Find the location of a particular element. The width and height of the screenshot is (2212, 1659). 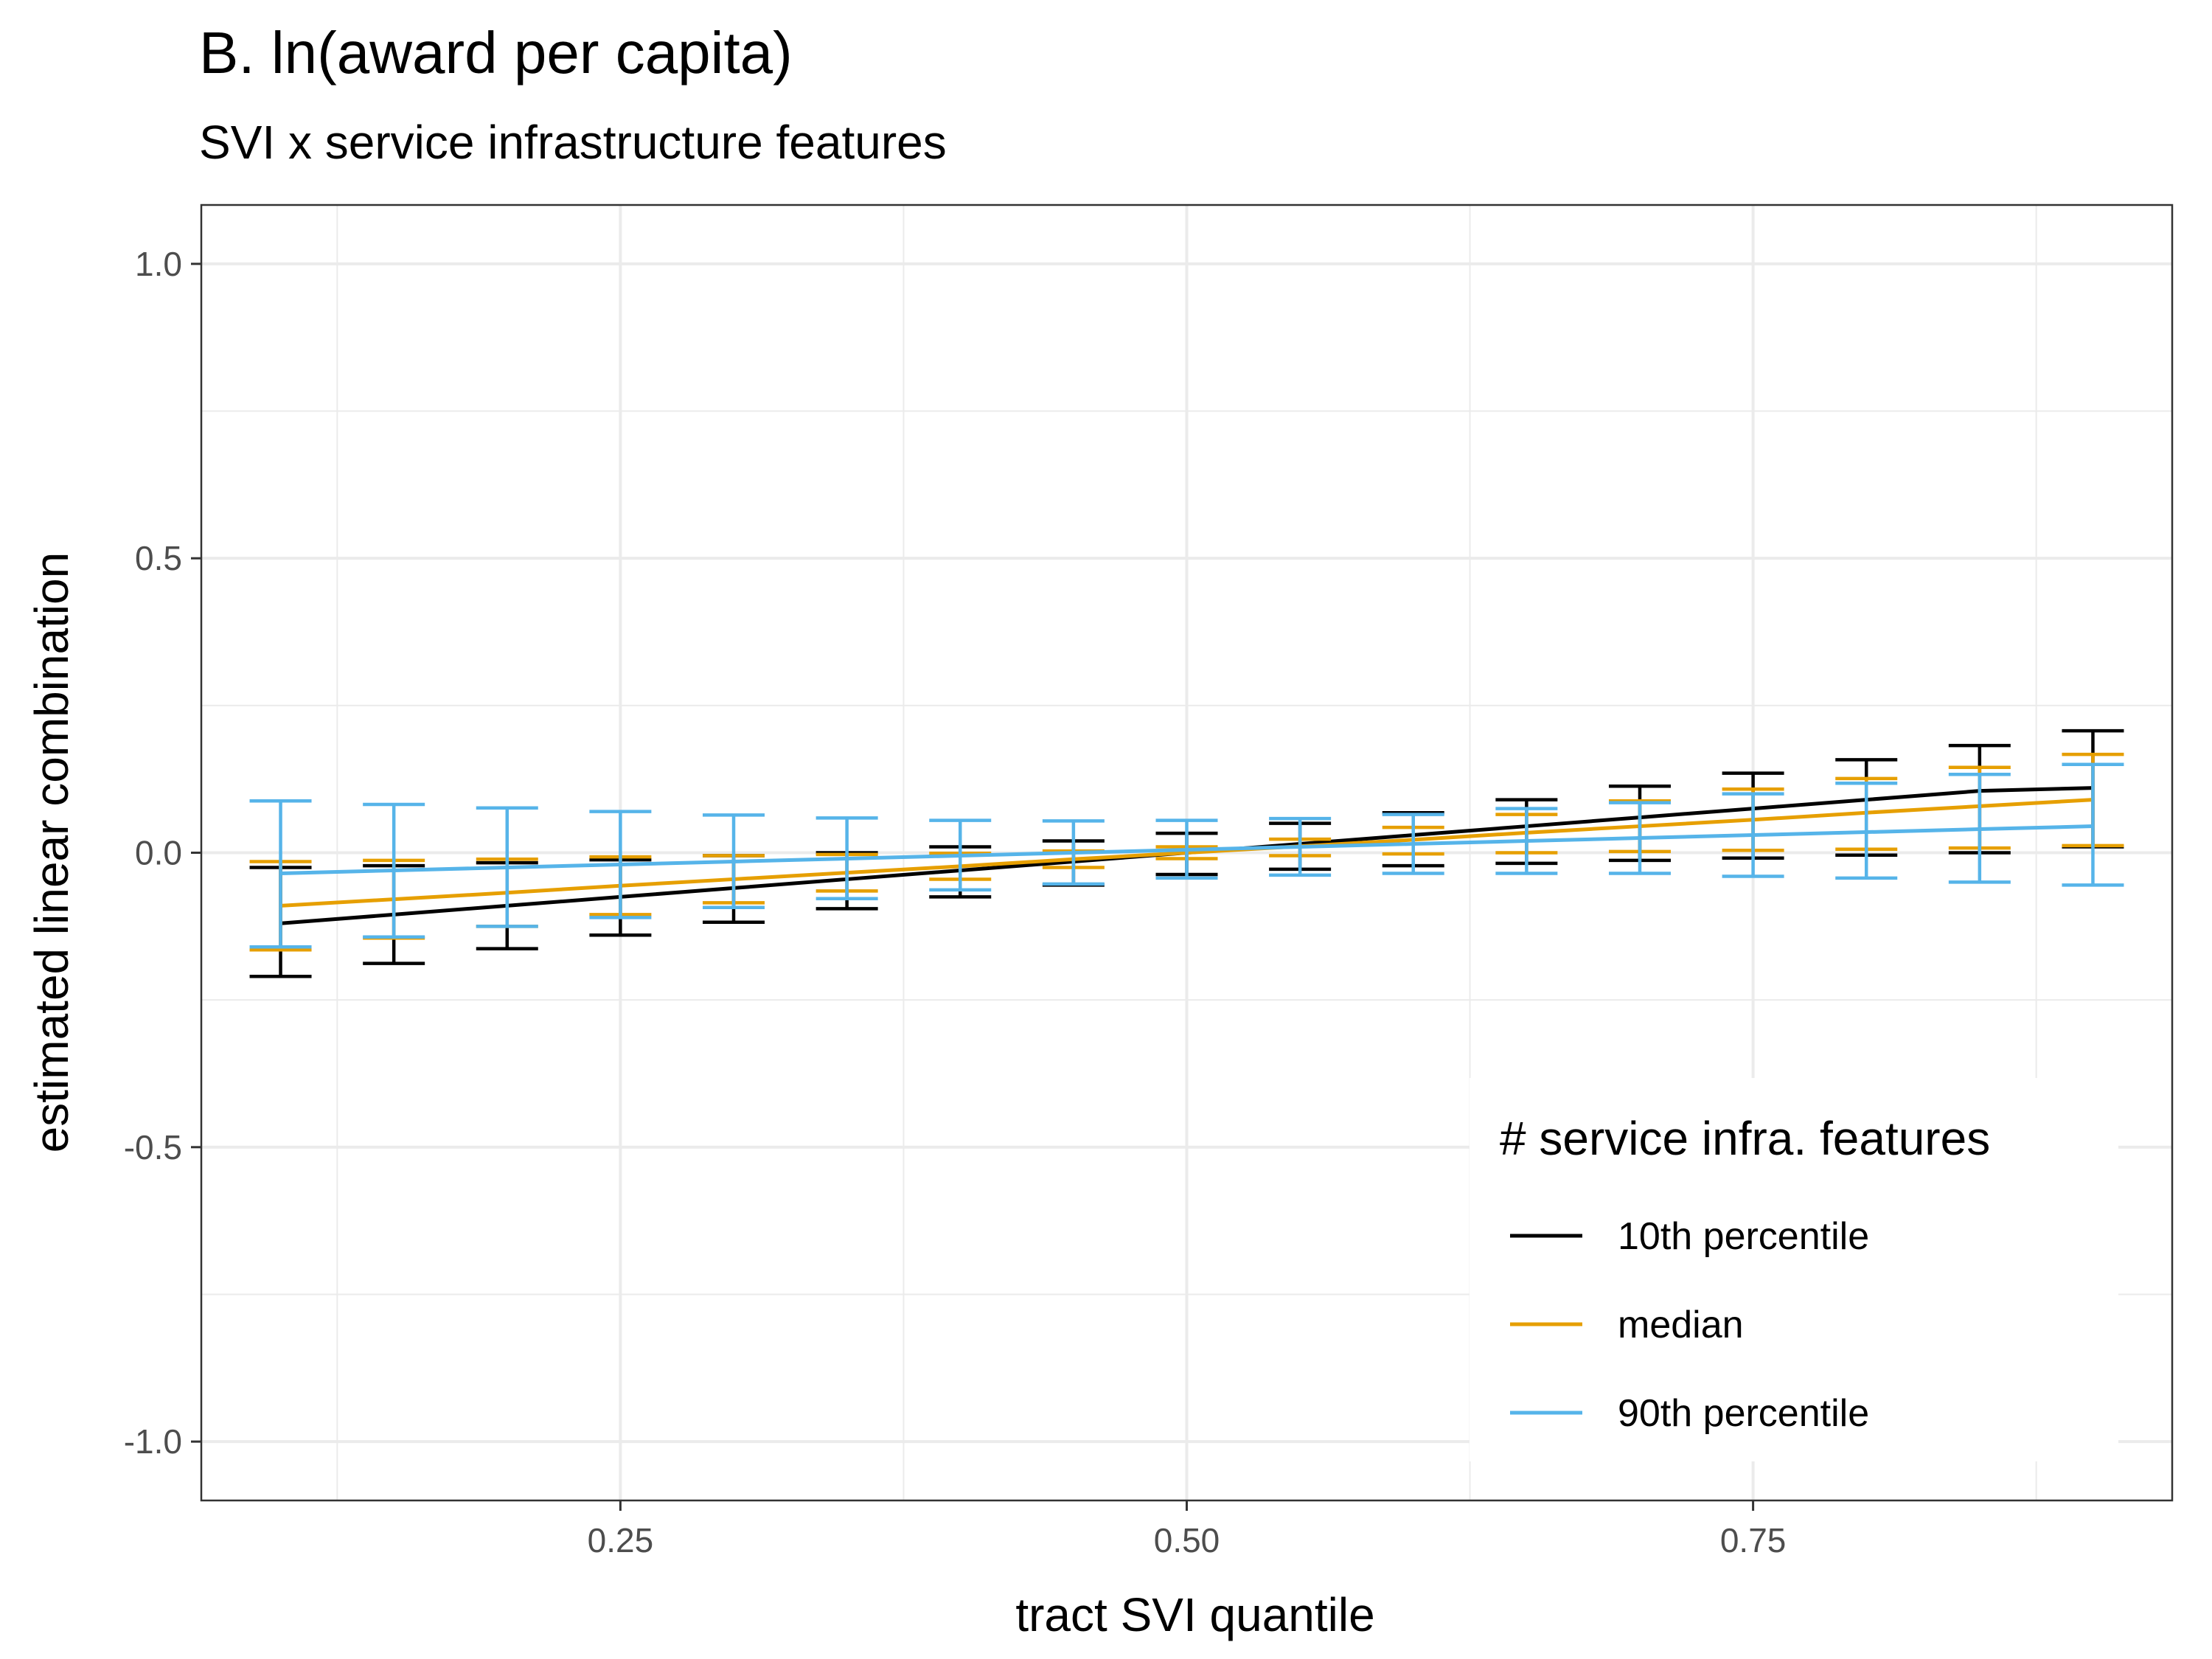

data-layer is located at coordinates (1186, 853).